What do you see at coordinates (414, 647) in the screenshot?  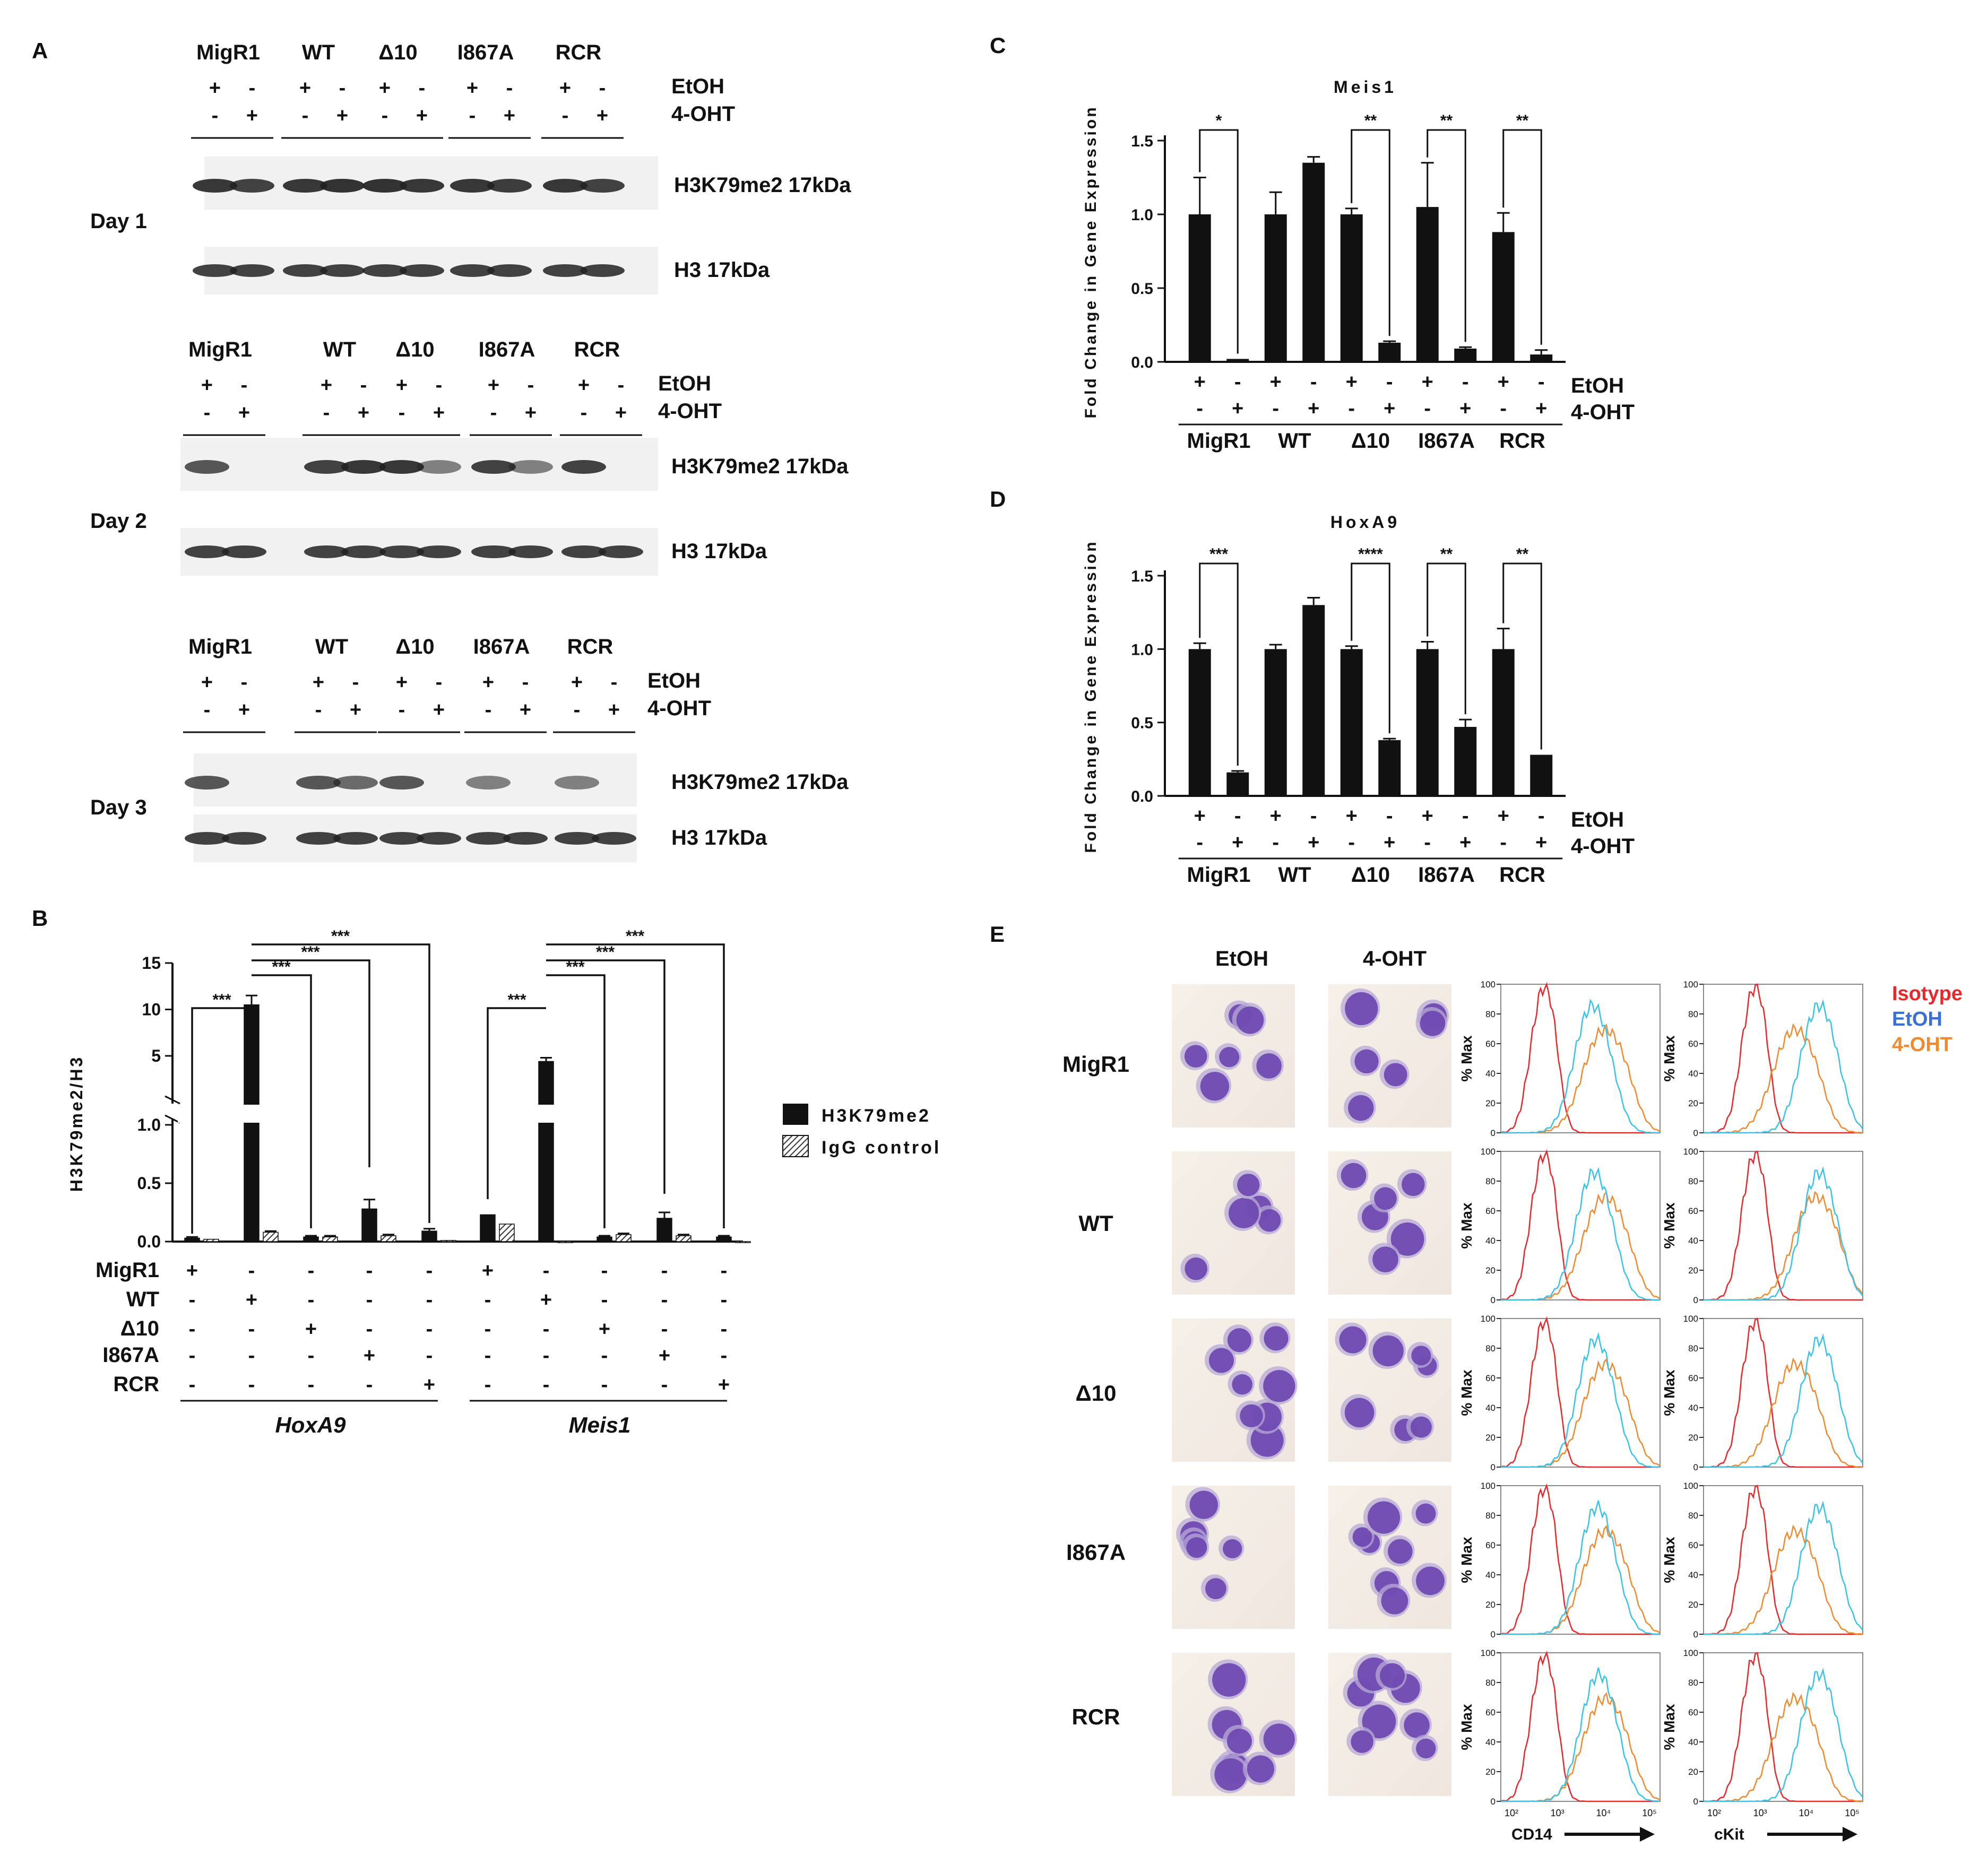 I see `lane-label: Δ10` at bounding box center [414, 647].